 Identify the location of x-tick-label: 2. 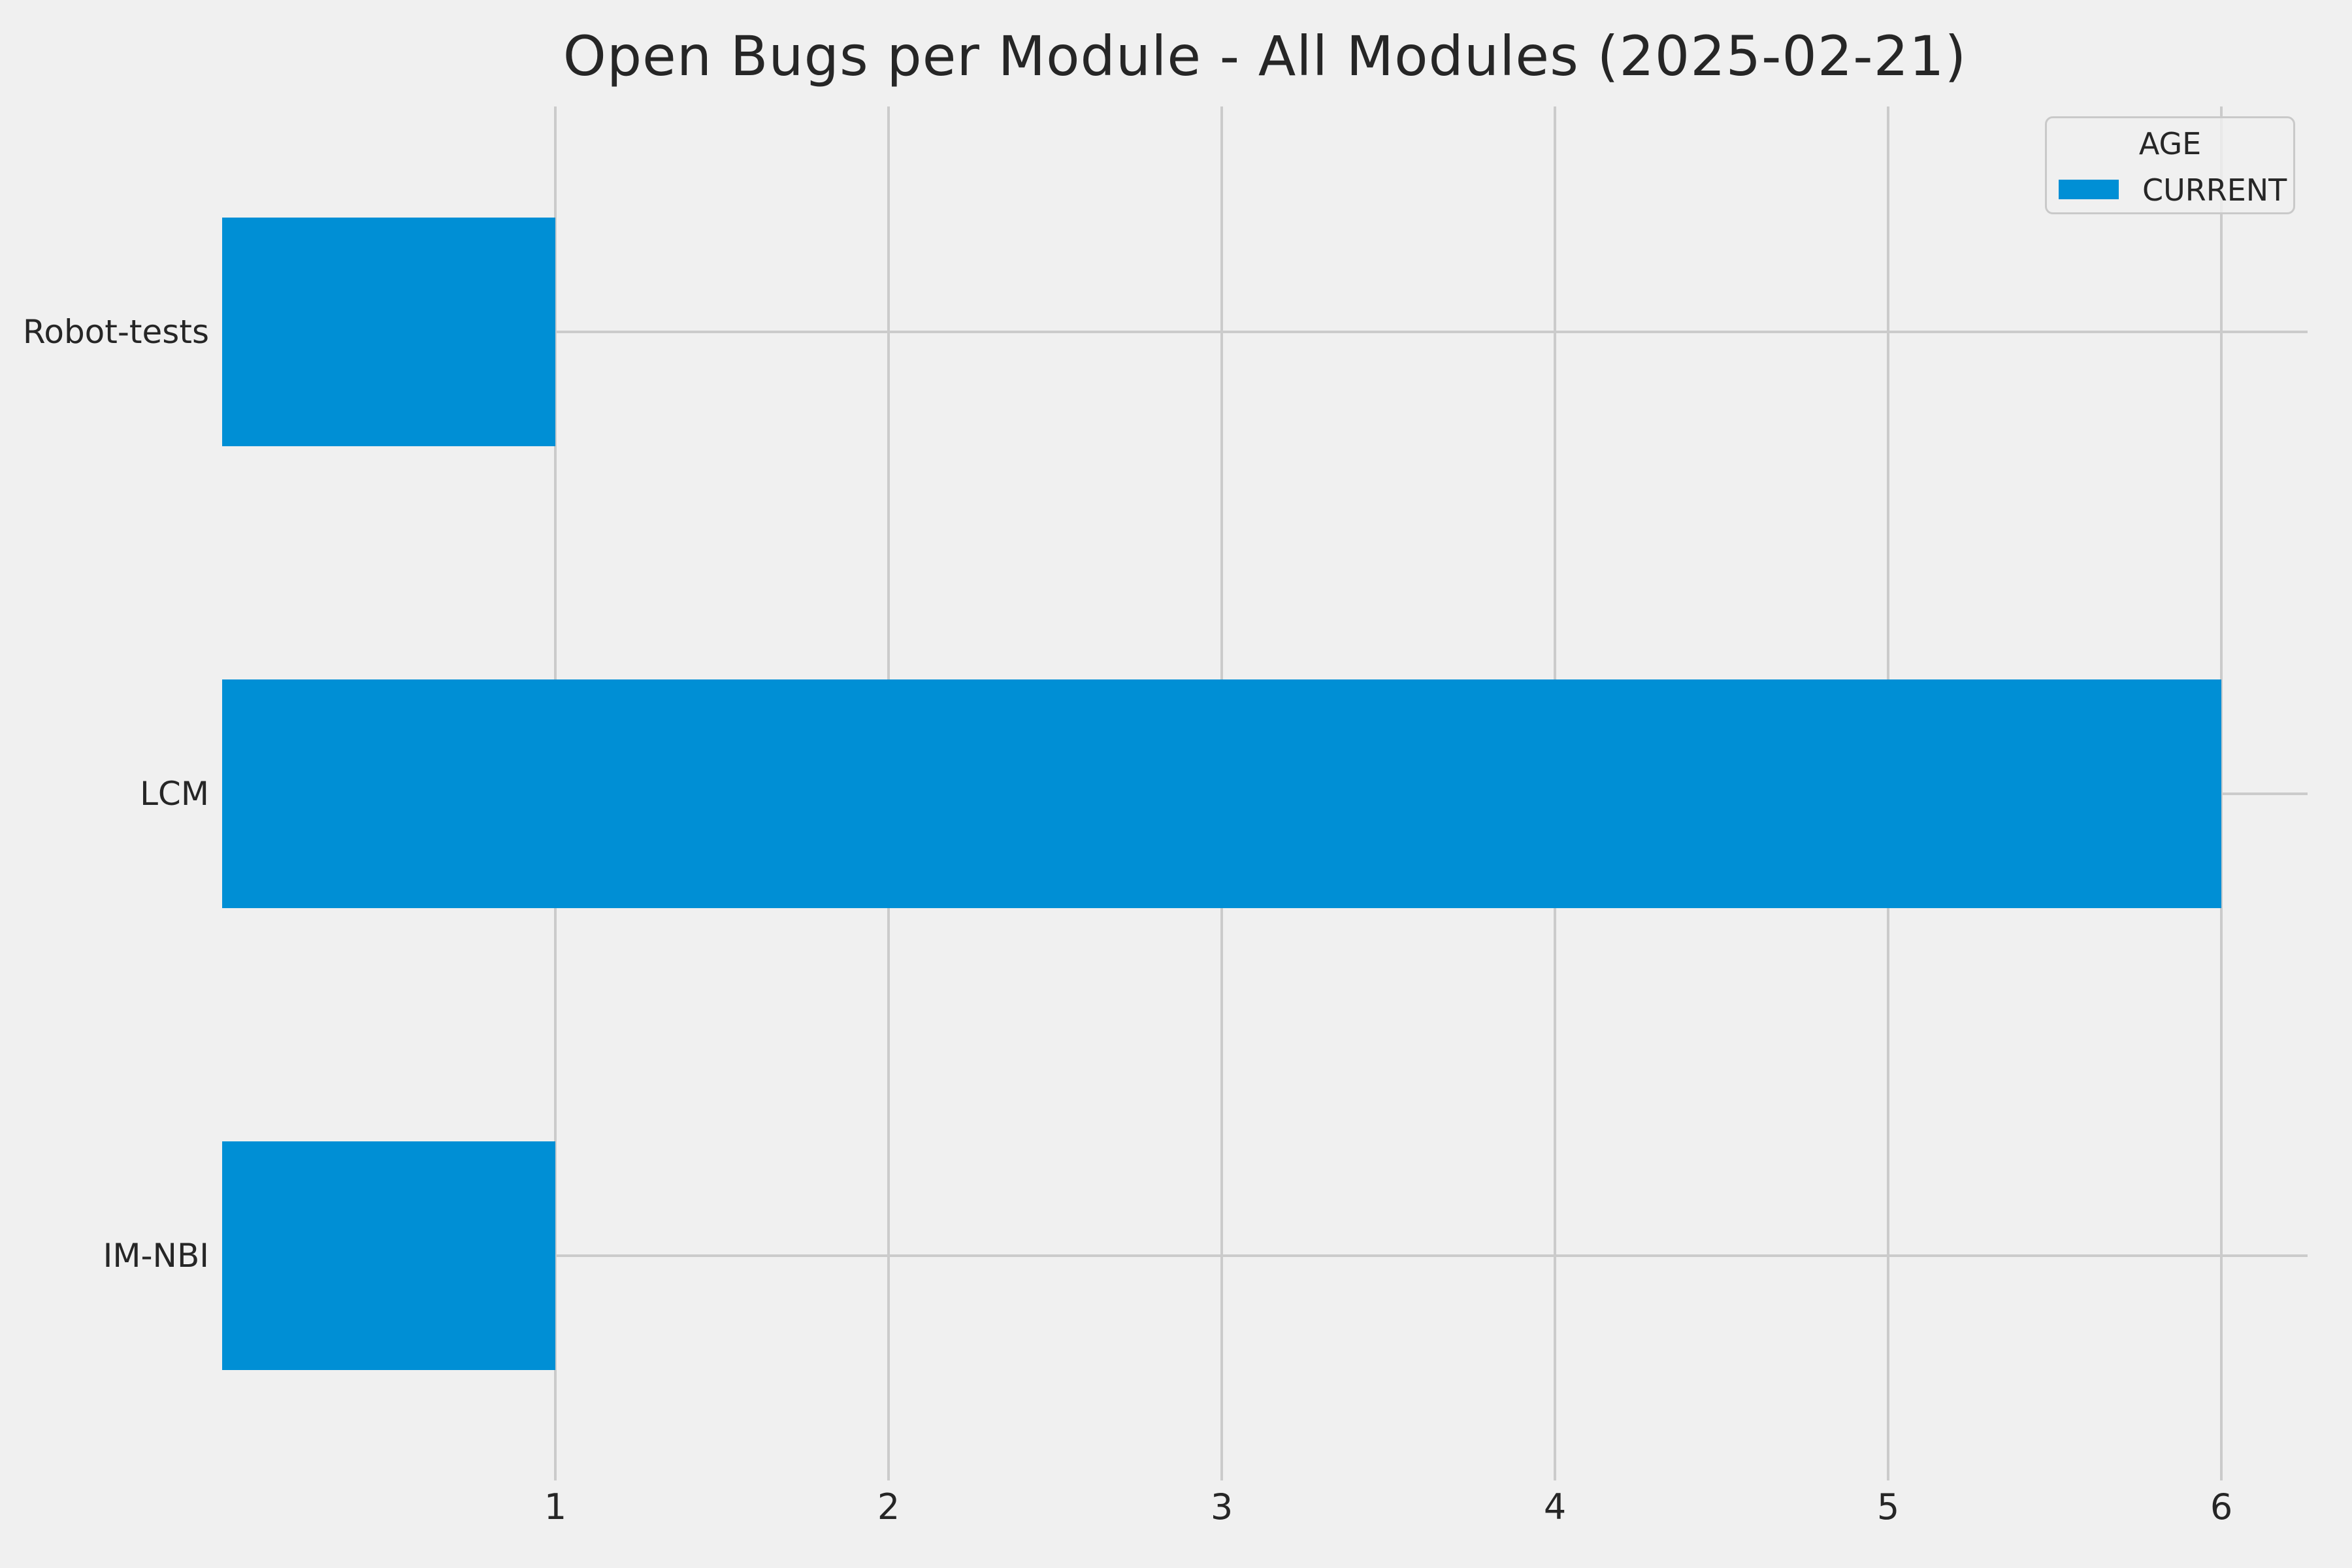
(888, 1506).